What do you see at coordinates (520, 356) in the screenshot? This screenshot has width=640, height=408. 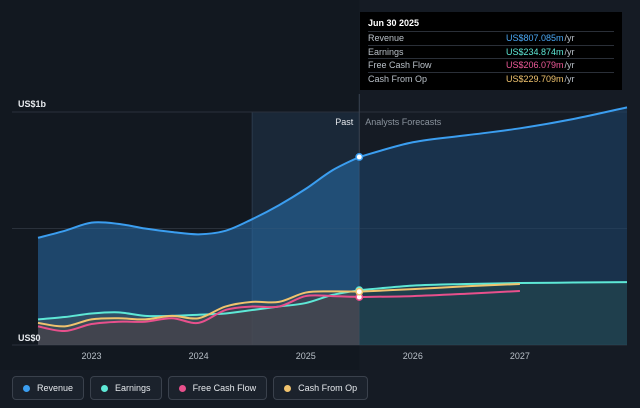 I see `x-tick-label: 2027` at bounding box center [520, 356].